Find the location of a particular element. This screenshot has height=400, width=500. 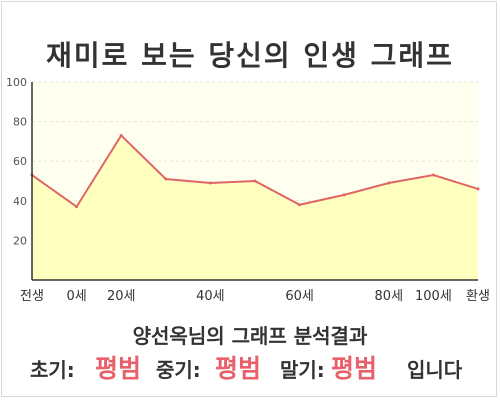

y-tick-label: 20 is located at coordinates (20, 240).